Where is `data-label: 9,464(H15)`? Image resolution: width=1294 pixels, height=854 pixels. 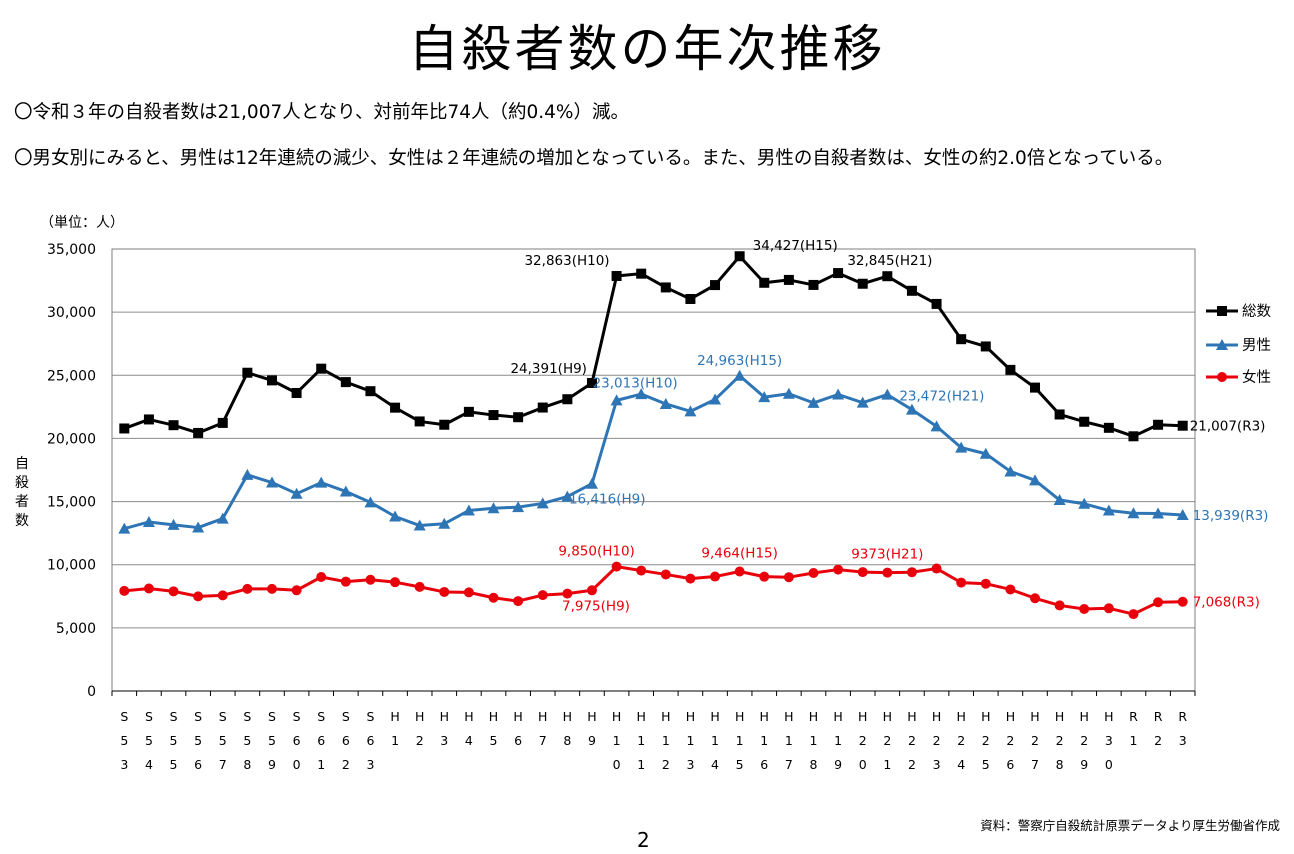
data-label: 9,464(H15) is located at coordinates (739, 553).